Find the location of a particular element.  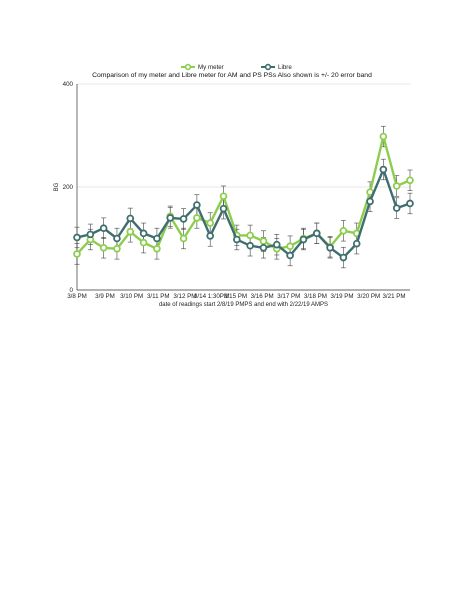

x-tick-label: 3/9 PM is located at coordinates (105, 296).